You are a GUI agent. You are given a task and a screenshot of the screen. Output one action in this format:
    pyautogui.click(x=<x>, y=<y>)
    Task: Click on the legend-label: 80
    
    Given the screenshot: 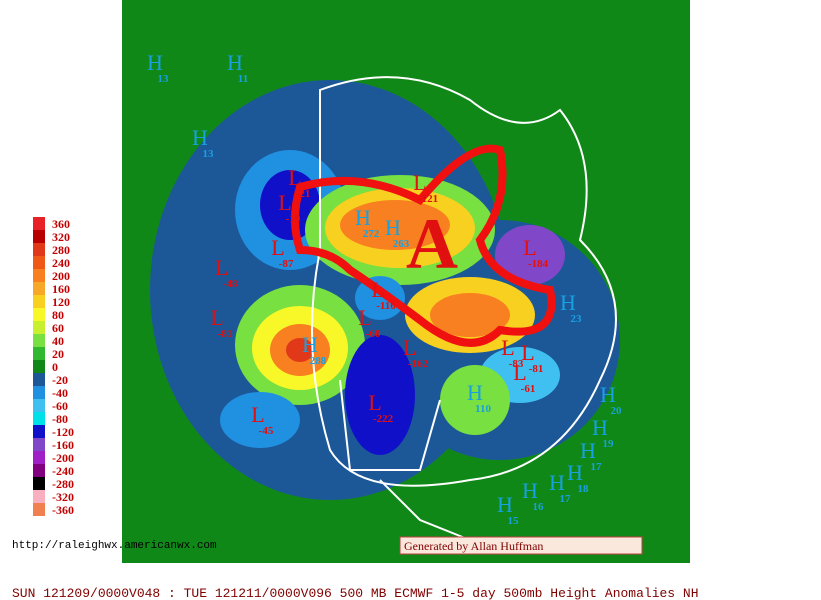 What is the action you would take?
    pyautogui.click(x=58, y=315)
    